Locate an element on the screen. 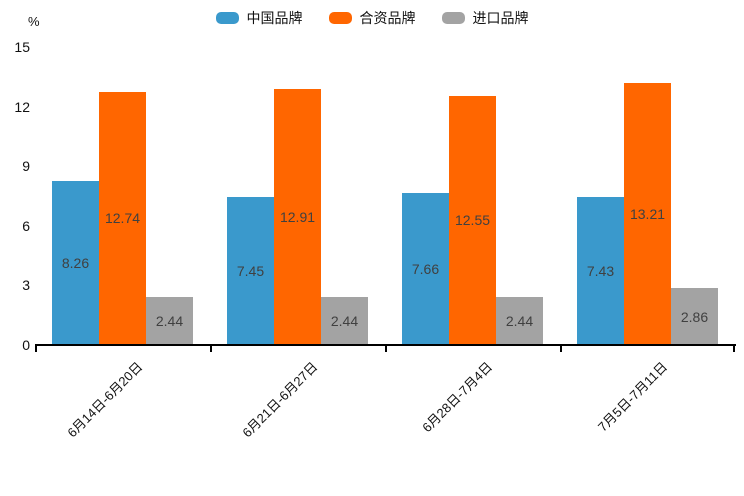  bar-value-label: 12.91 is located at coordinates (297, 216).